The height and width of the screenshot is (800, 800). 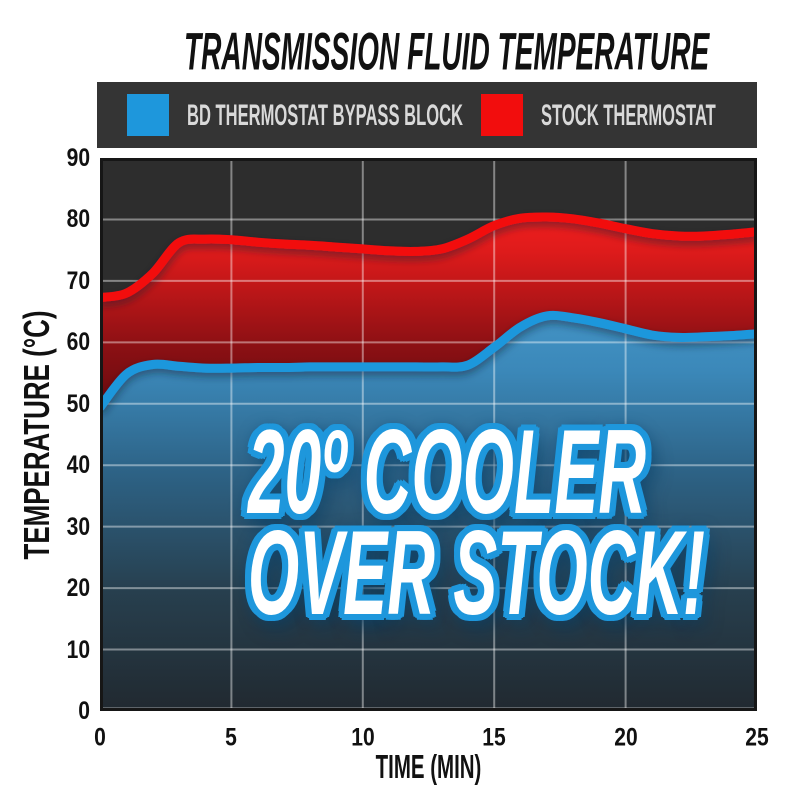 I want to click on y-tick-label: 90, so click(x=78, y=157).